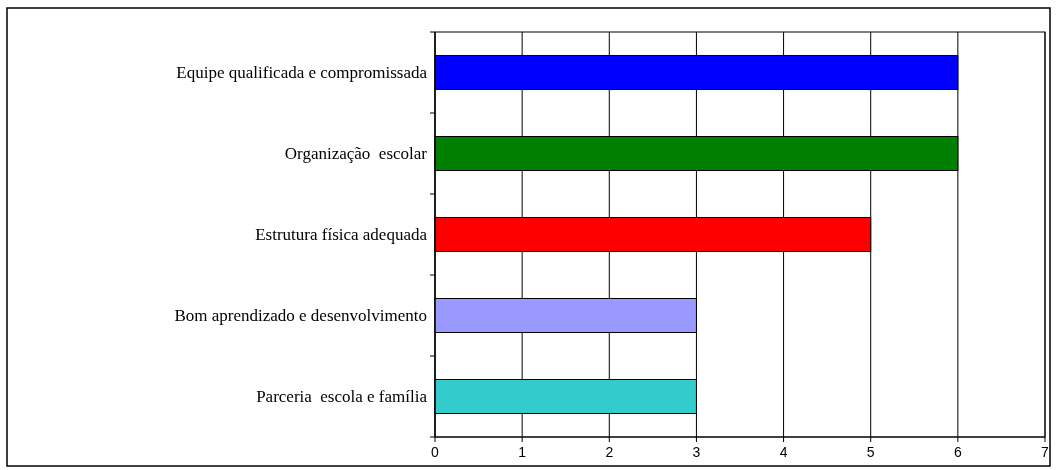  Describe the element at coordinates (1045, 452) in the screenshot. I see `x-tick-label: 7` at that location.